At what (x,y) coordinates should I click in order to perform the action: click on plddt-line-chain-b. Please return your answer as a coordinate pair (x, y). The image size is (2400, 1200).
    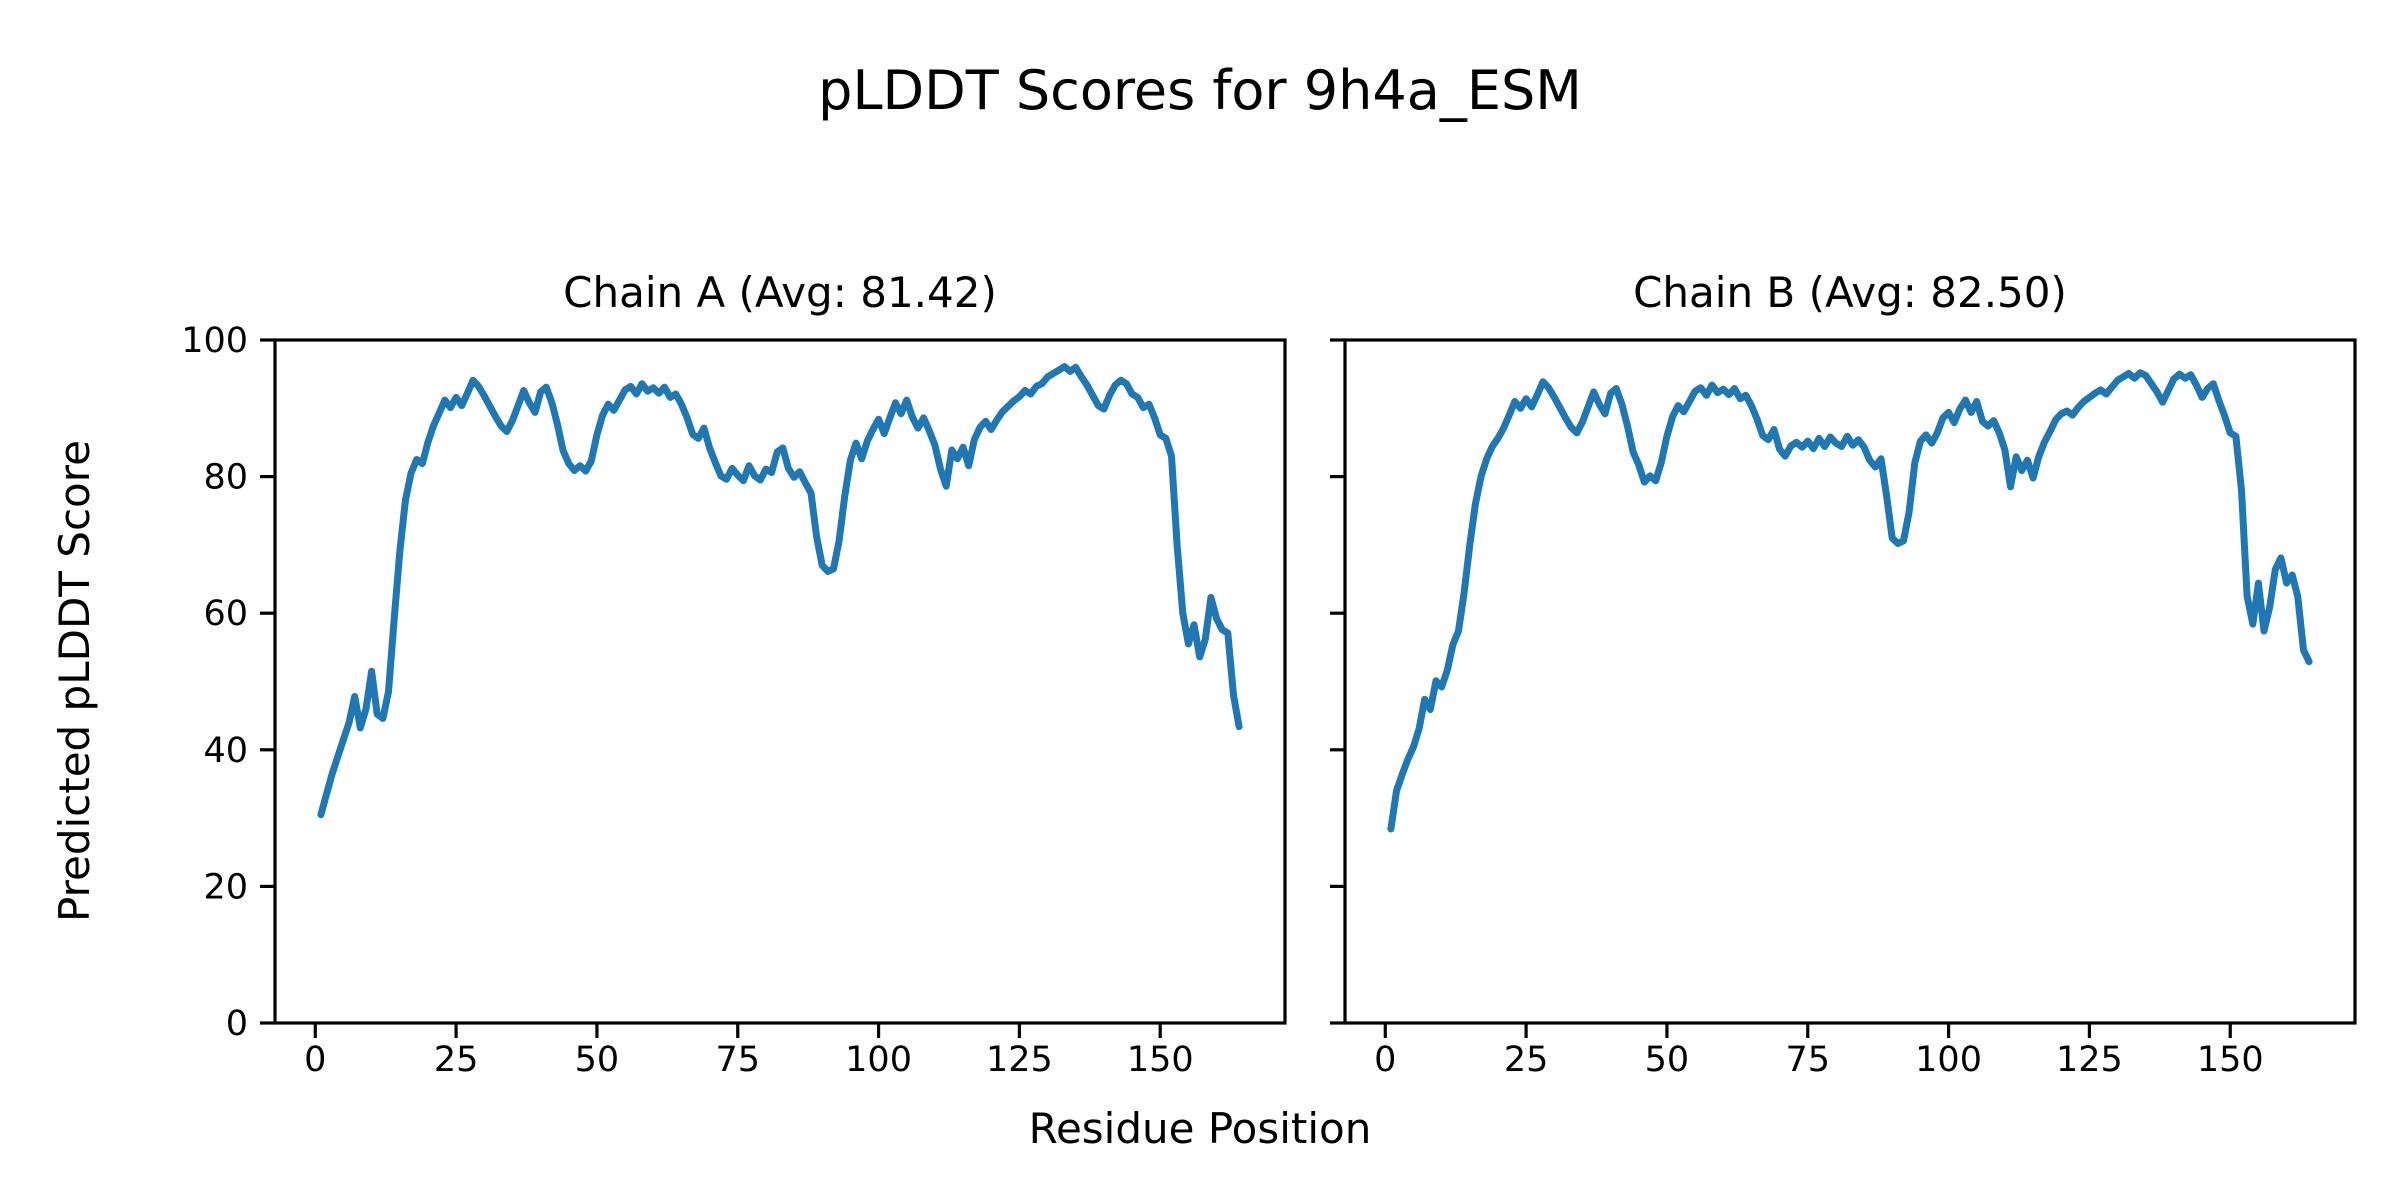
    Looking at the image, I should click on (1850, 601).